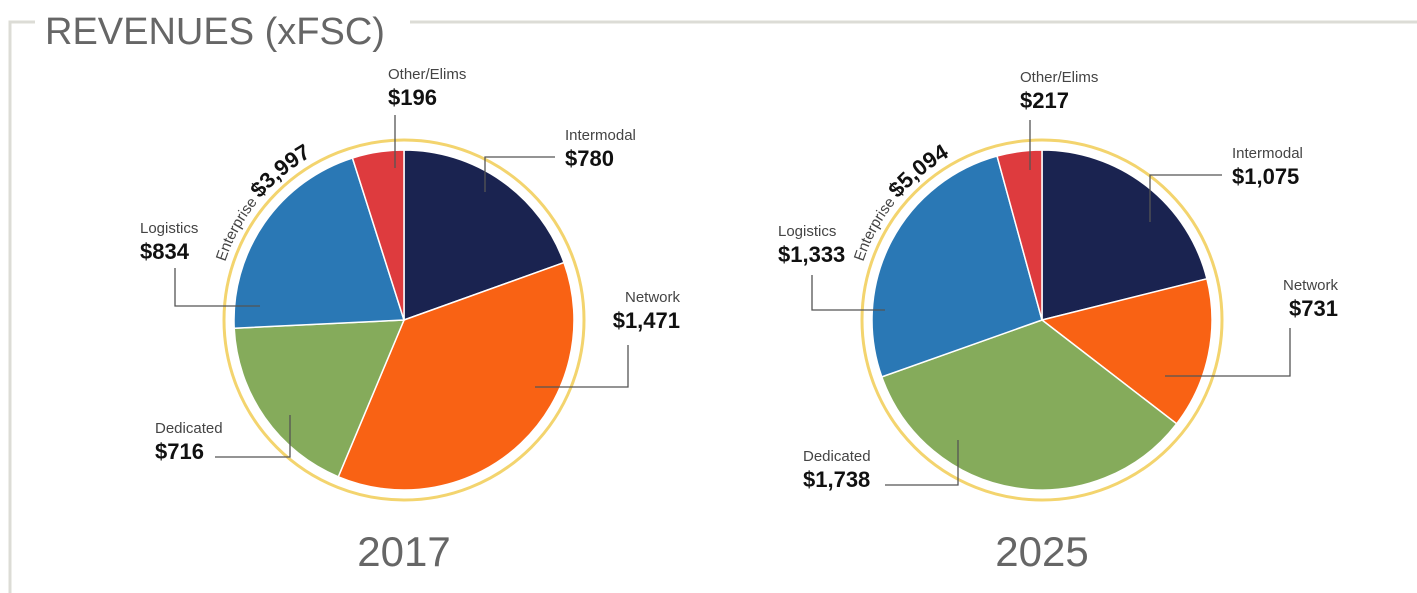 The width and height of the screenshot is (1417, 593). What do you see at coordinates (1265, 176) in the screenshot?
I see `slice-value: $1,075` at bounding box center [1265, 176].